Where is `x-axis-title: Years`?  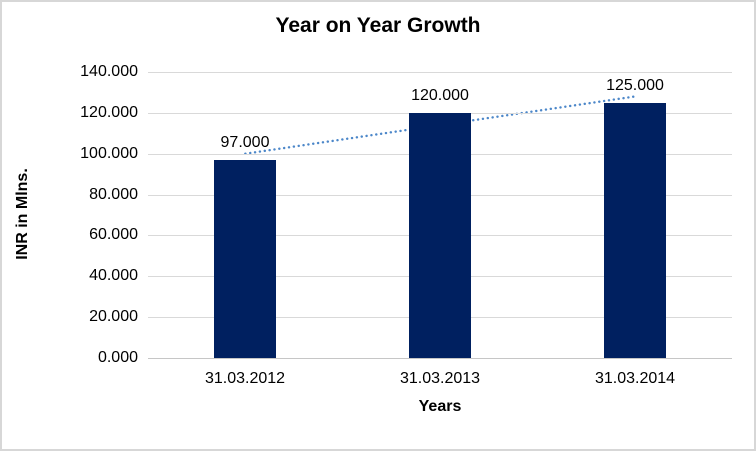 x-axis-title: Years is located at coordinates (440, 406).